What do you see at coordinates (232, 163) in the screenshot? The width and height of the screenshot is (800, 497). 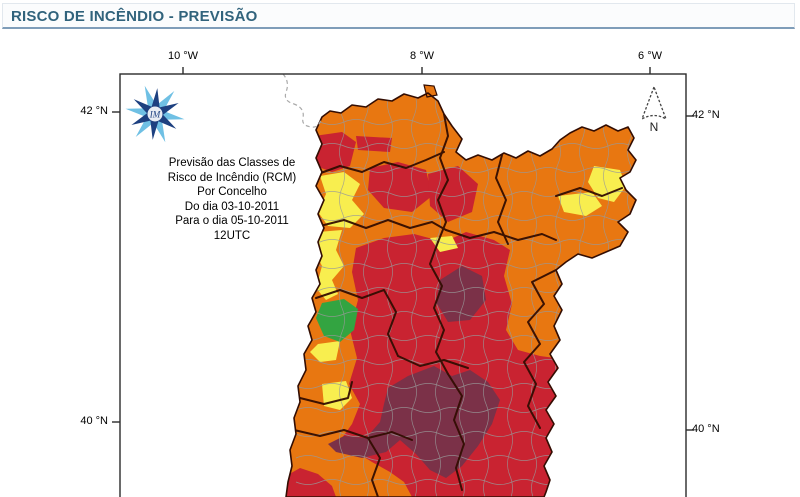 I see `annotation-line: Previsão das Classes de` at bounding box center [232, 163].